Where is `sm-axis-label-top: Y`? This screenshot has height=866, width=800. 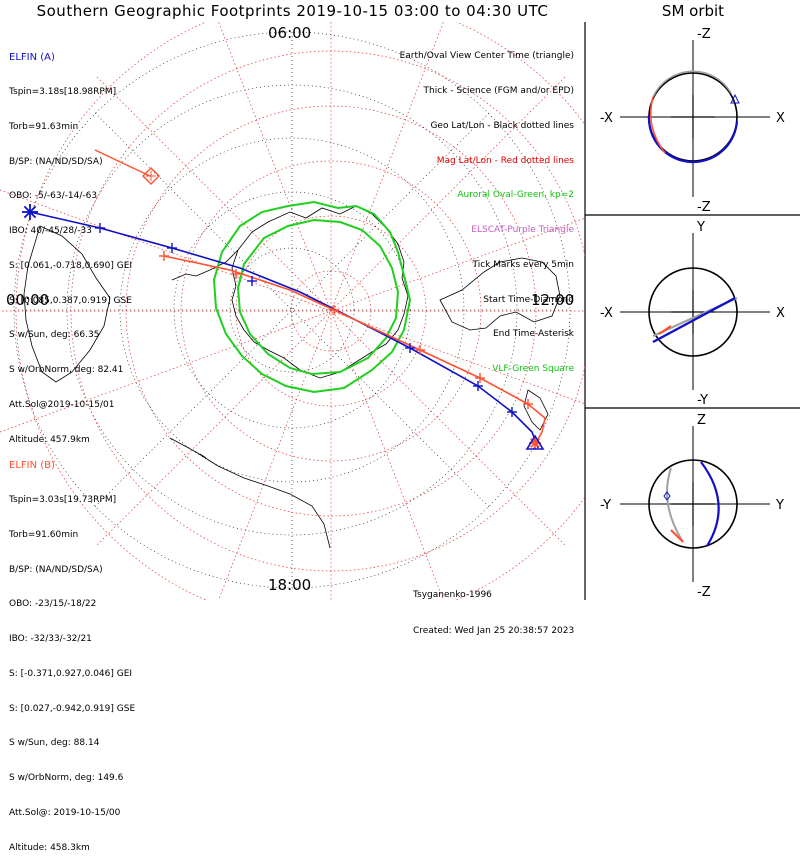 sm-axis-label-top: Y is located at coordinates (700, 227).